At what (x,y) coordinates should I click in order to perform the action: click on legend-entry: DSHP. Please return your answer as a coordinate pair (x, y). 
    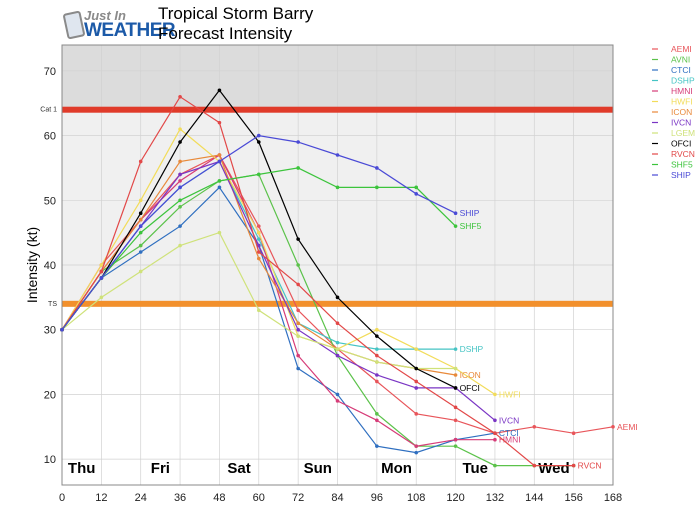
    Looking at the image, I should click on (683, 81).